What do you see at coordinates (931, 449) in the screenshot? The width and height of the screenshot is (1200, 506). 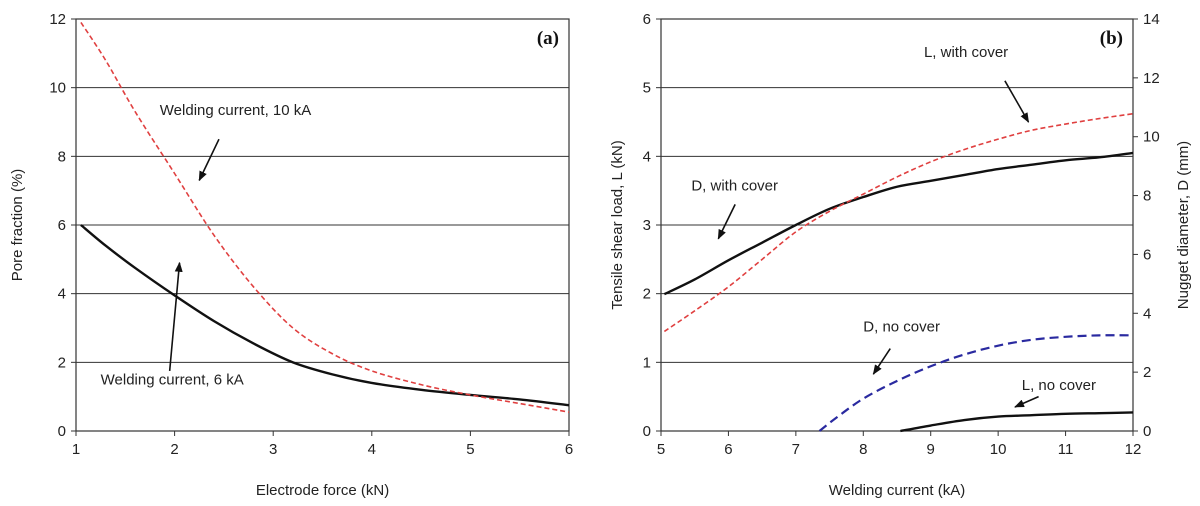 I see `x-tick-label: 9` at bounding box center [931, 449].